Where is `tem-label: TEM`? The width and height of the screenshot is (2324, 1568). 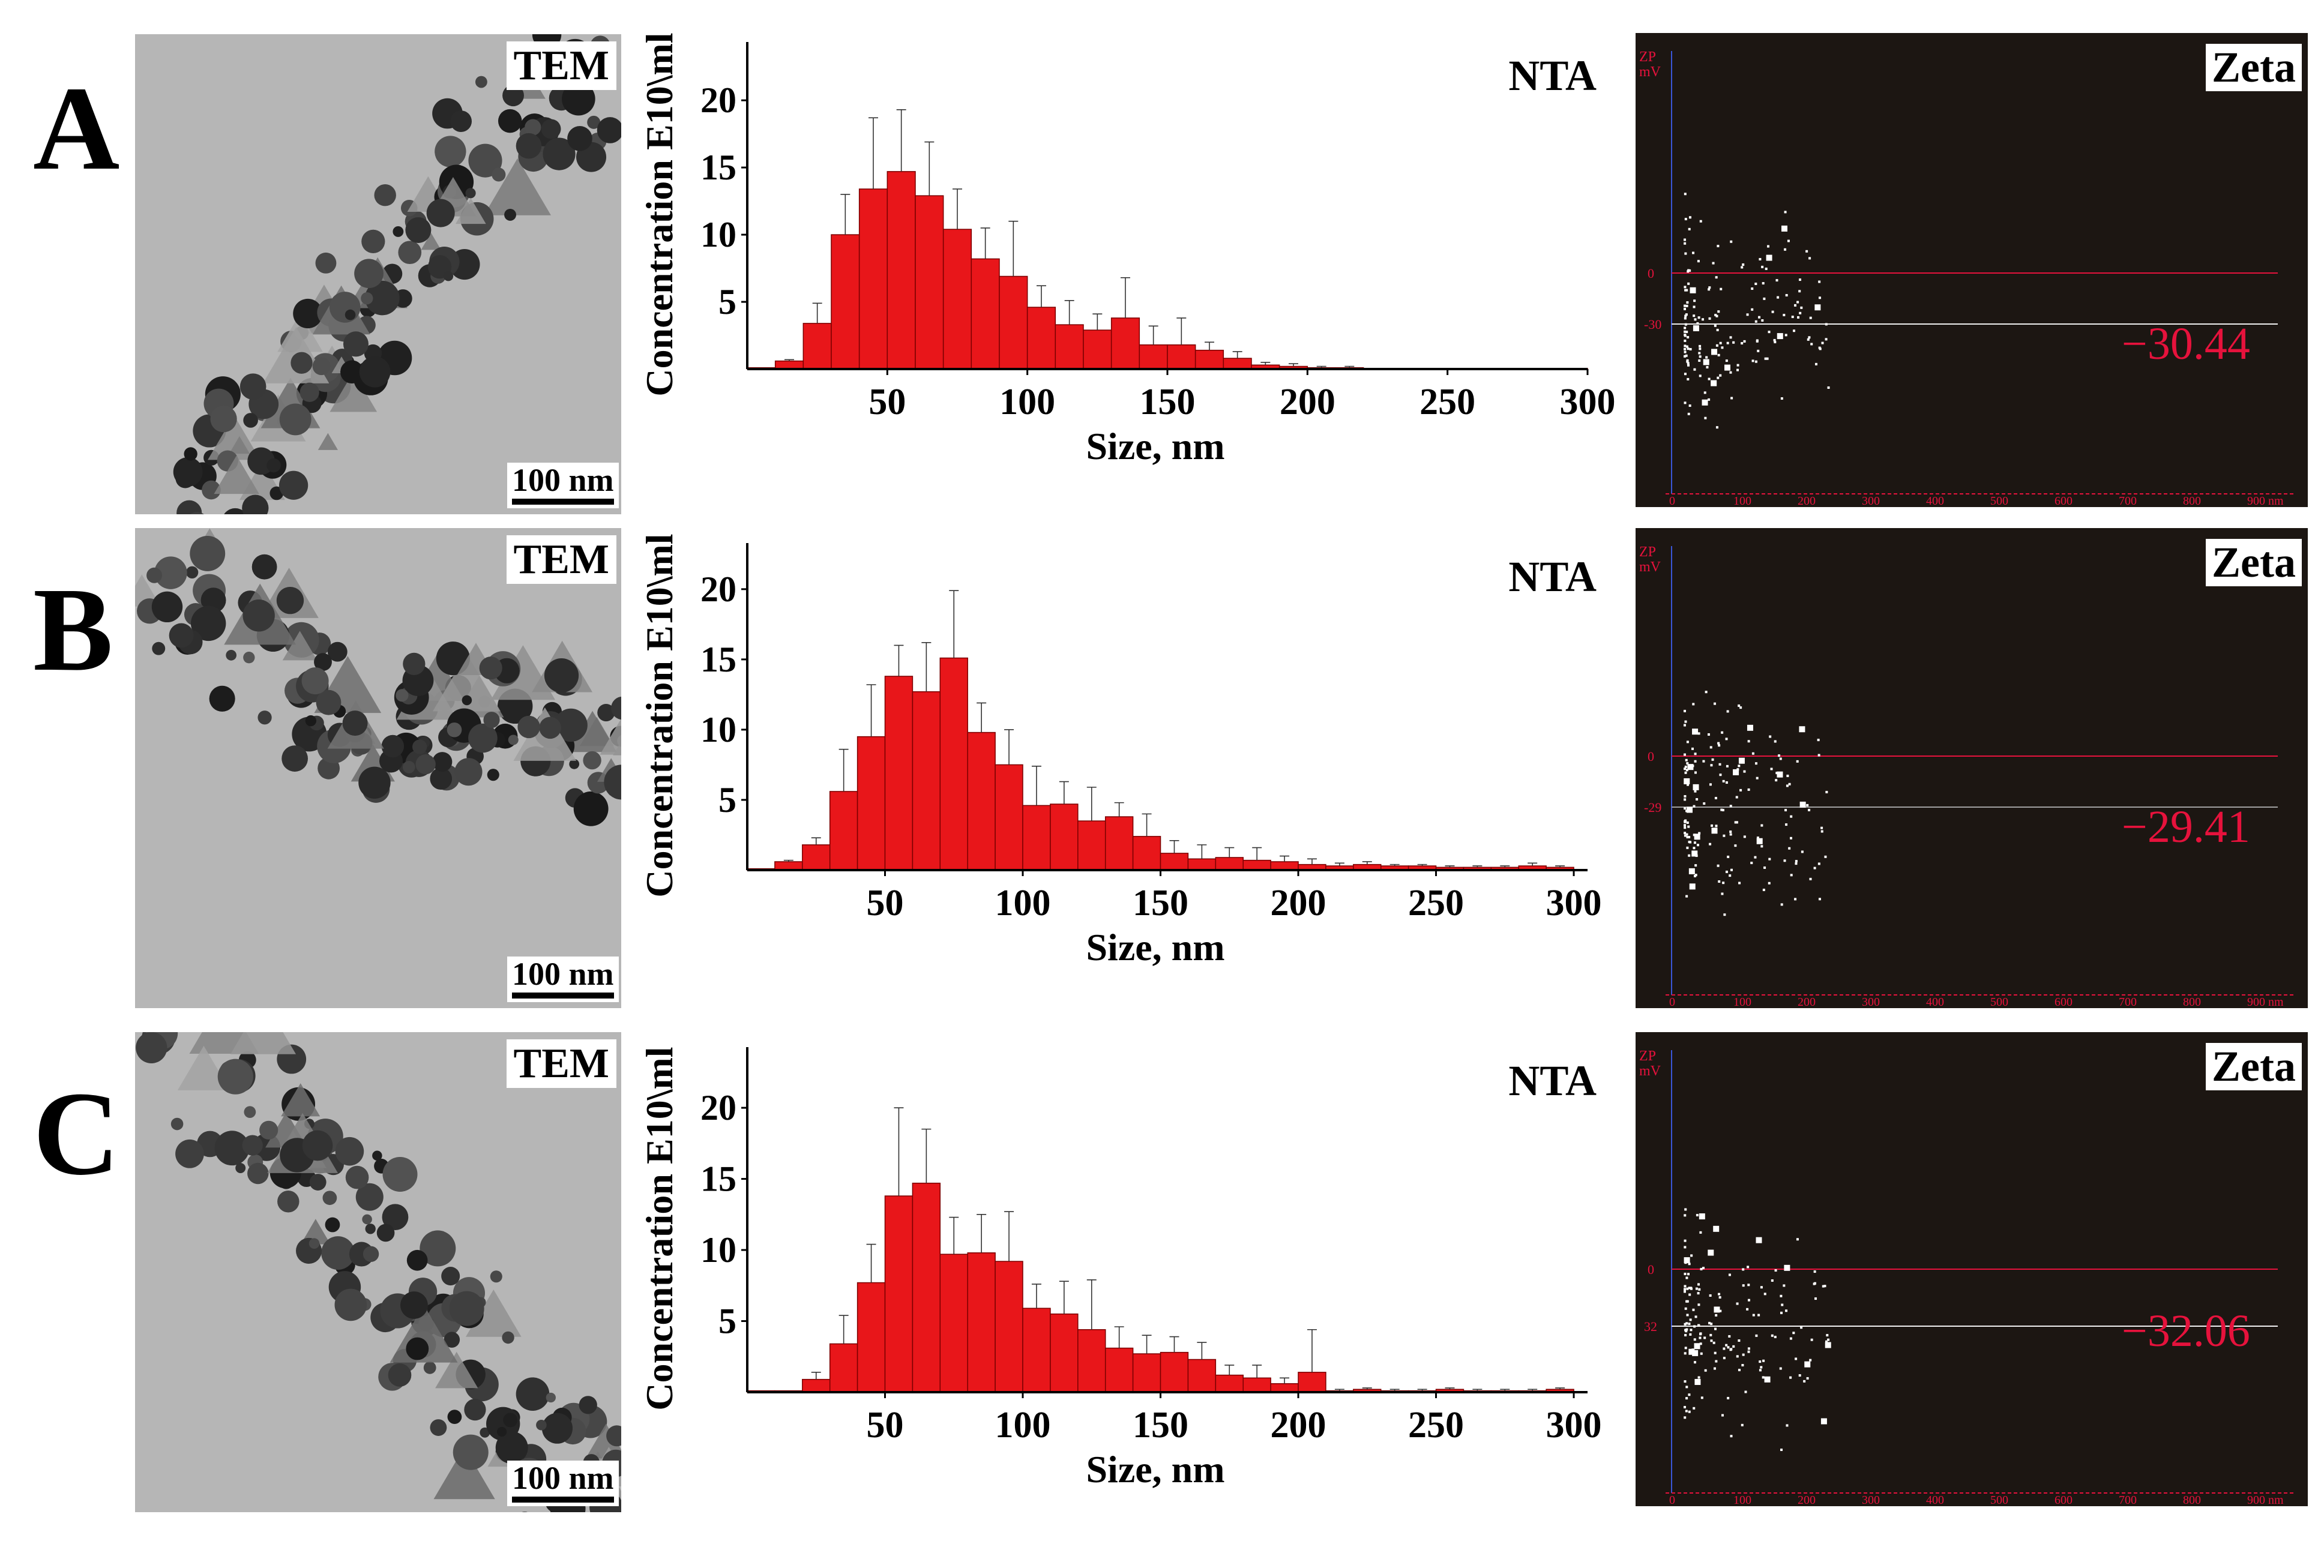 tem-label: TEM is located at coordinates (561, 1063).